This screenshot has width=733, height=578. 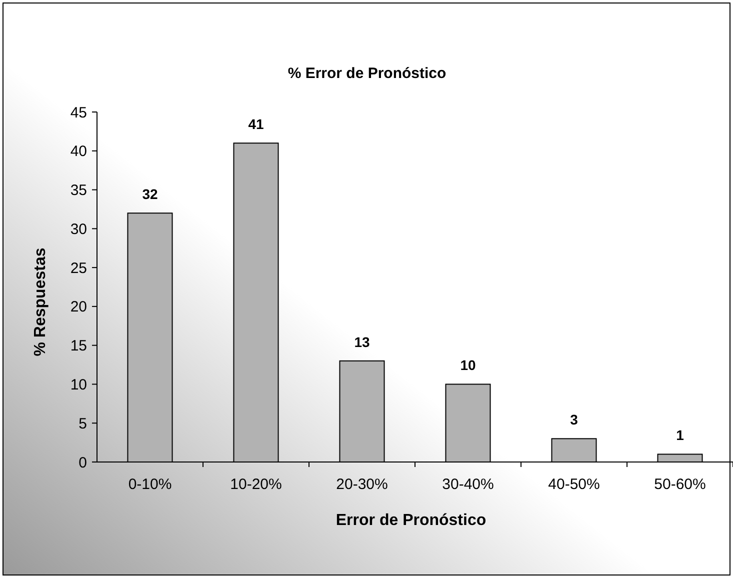 What do you see at coordinates (78, 268) in the screenshot?
I see `y-tick-label: 25` at bounding box center [78, 268].